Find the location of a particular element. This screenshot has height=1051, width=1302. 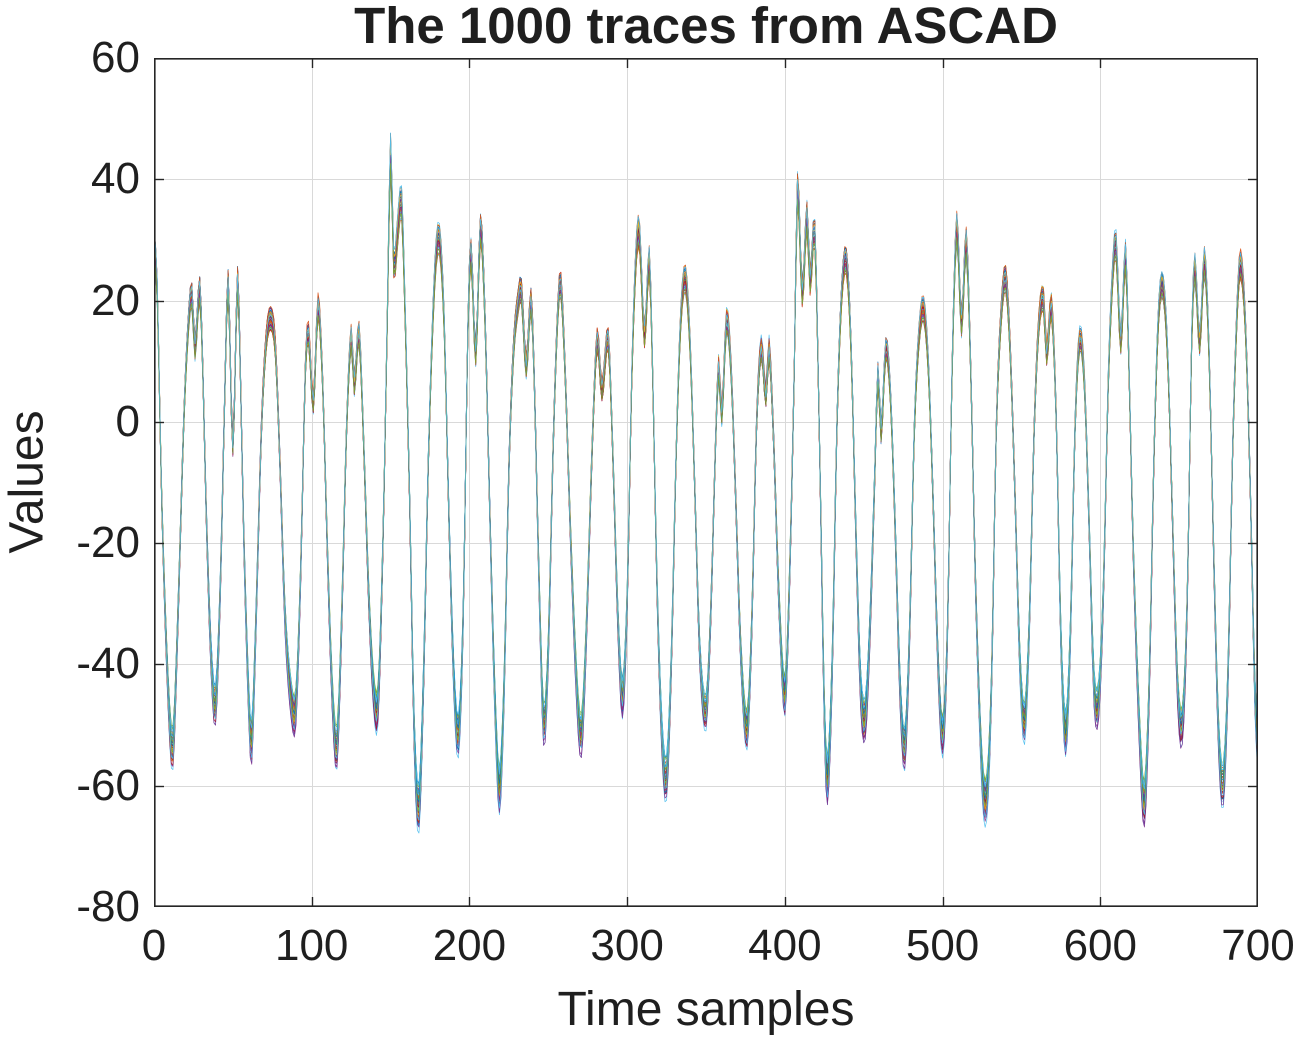

y-tick-label: 40 is located at coordinates (115, 179).